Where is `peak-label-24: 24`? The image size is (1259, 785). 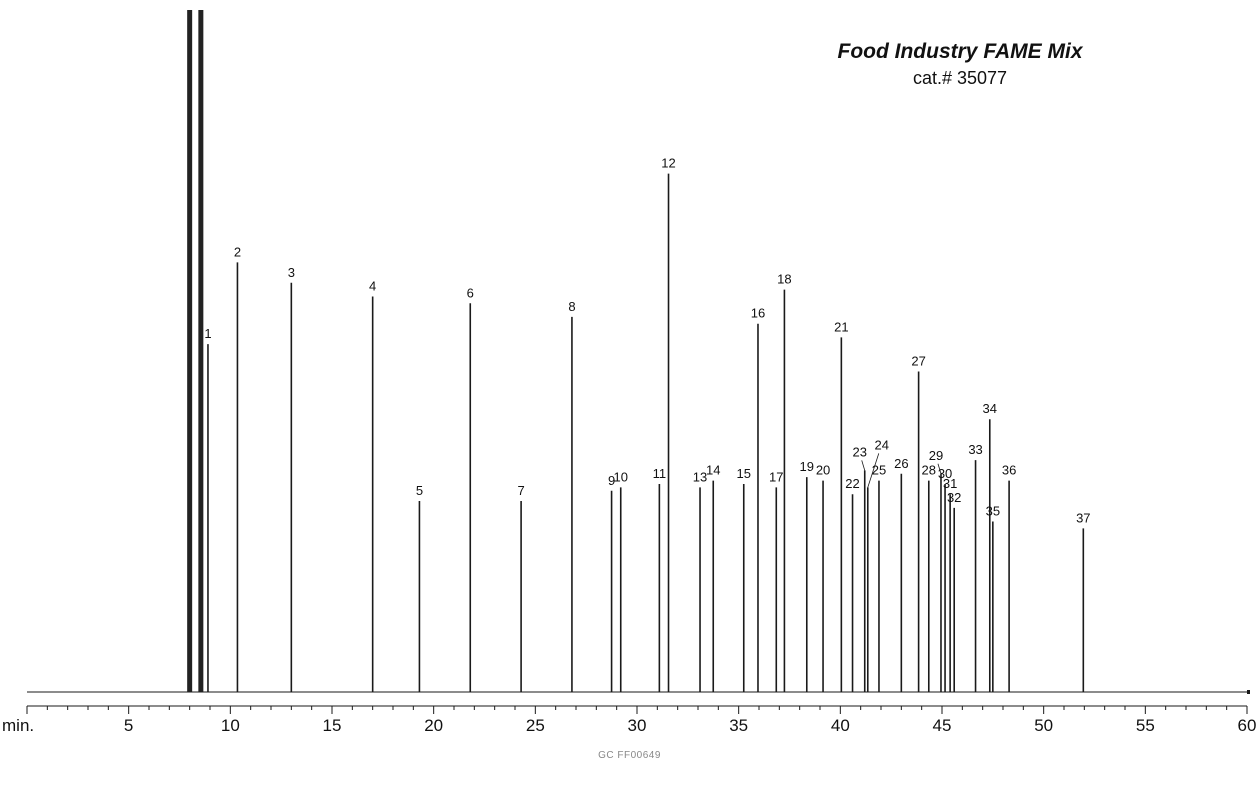
peak-label-24: 24 is located at coordinates (882, 444).